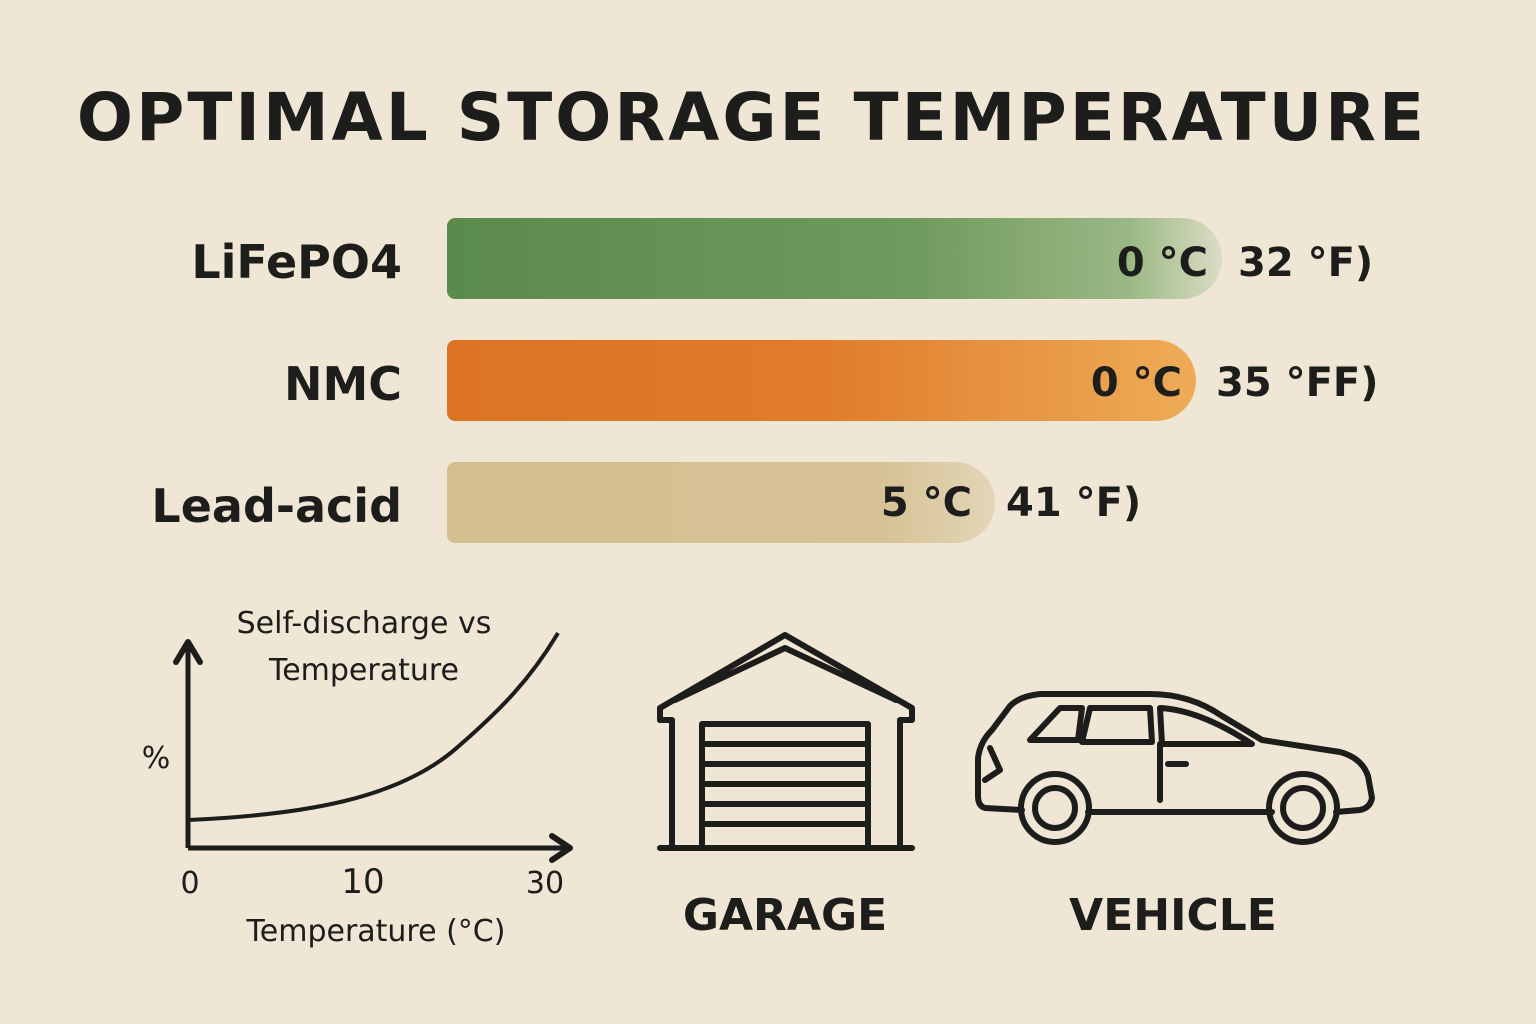 The image size is (1536, 1024). I want to click on location-label: VEHICLE, so click(1173, 915).